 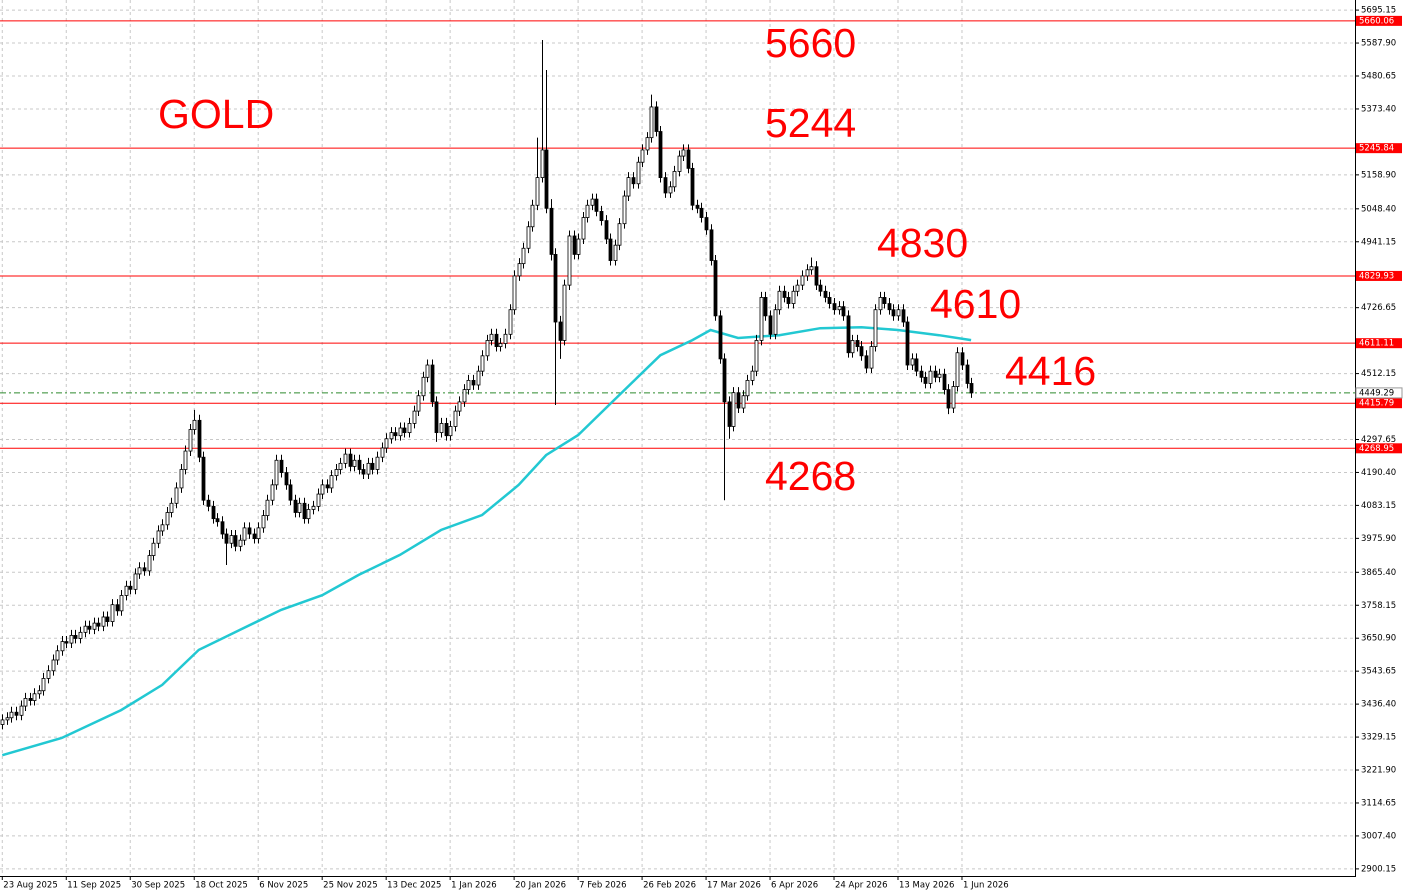 I want to click on level-price-label: 4268.95, so click(x=1376, y=449).